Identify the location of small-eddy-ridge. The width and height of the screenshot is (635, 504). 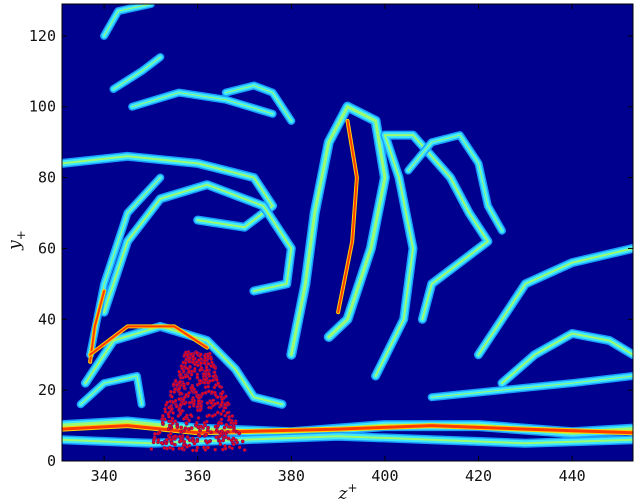
(111, 390).